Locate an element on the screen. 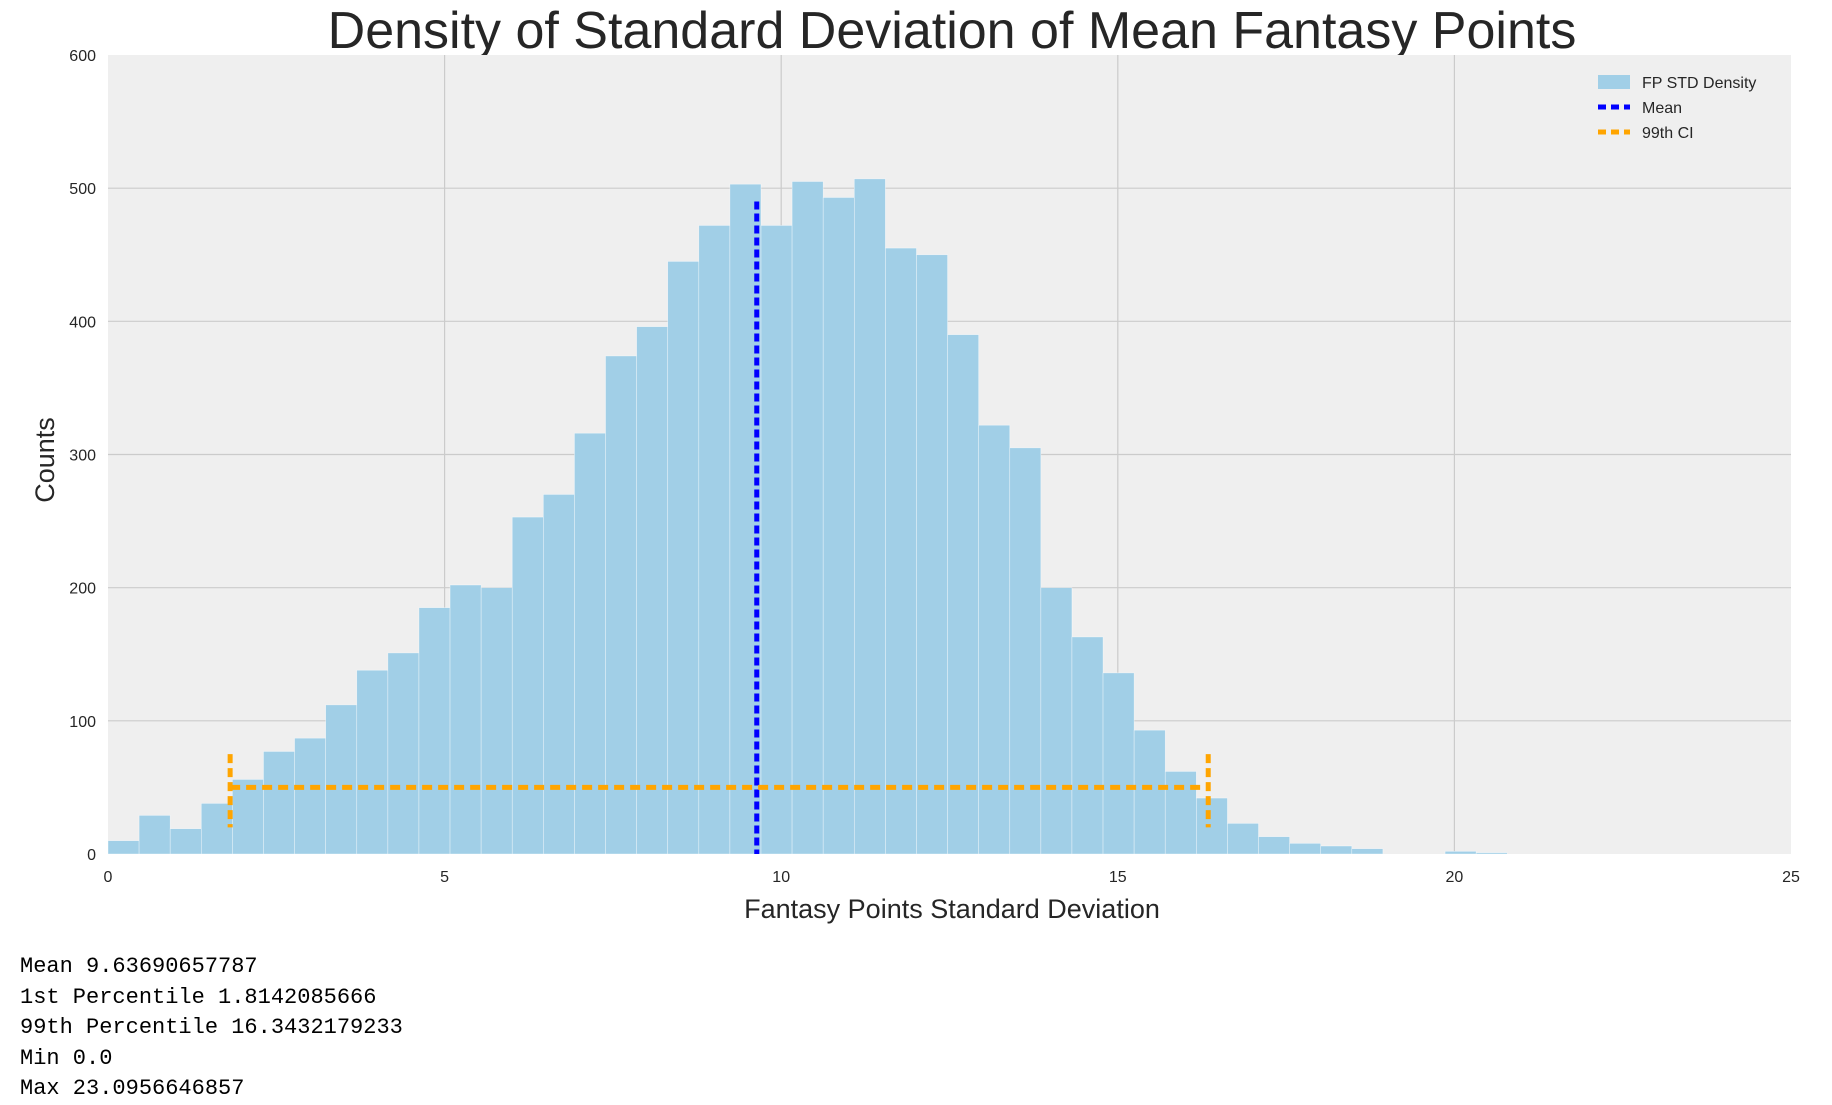  stat-line-ninety-ninth-percentile: 99th Percentile 16.3432179233 is located at coordinates (211, 1027).